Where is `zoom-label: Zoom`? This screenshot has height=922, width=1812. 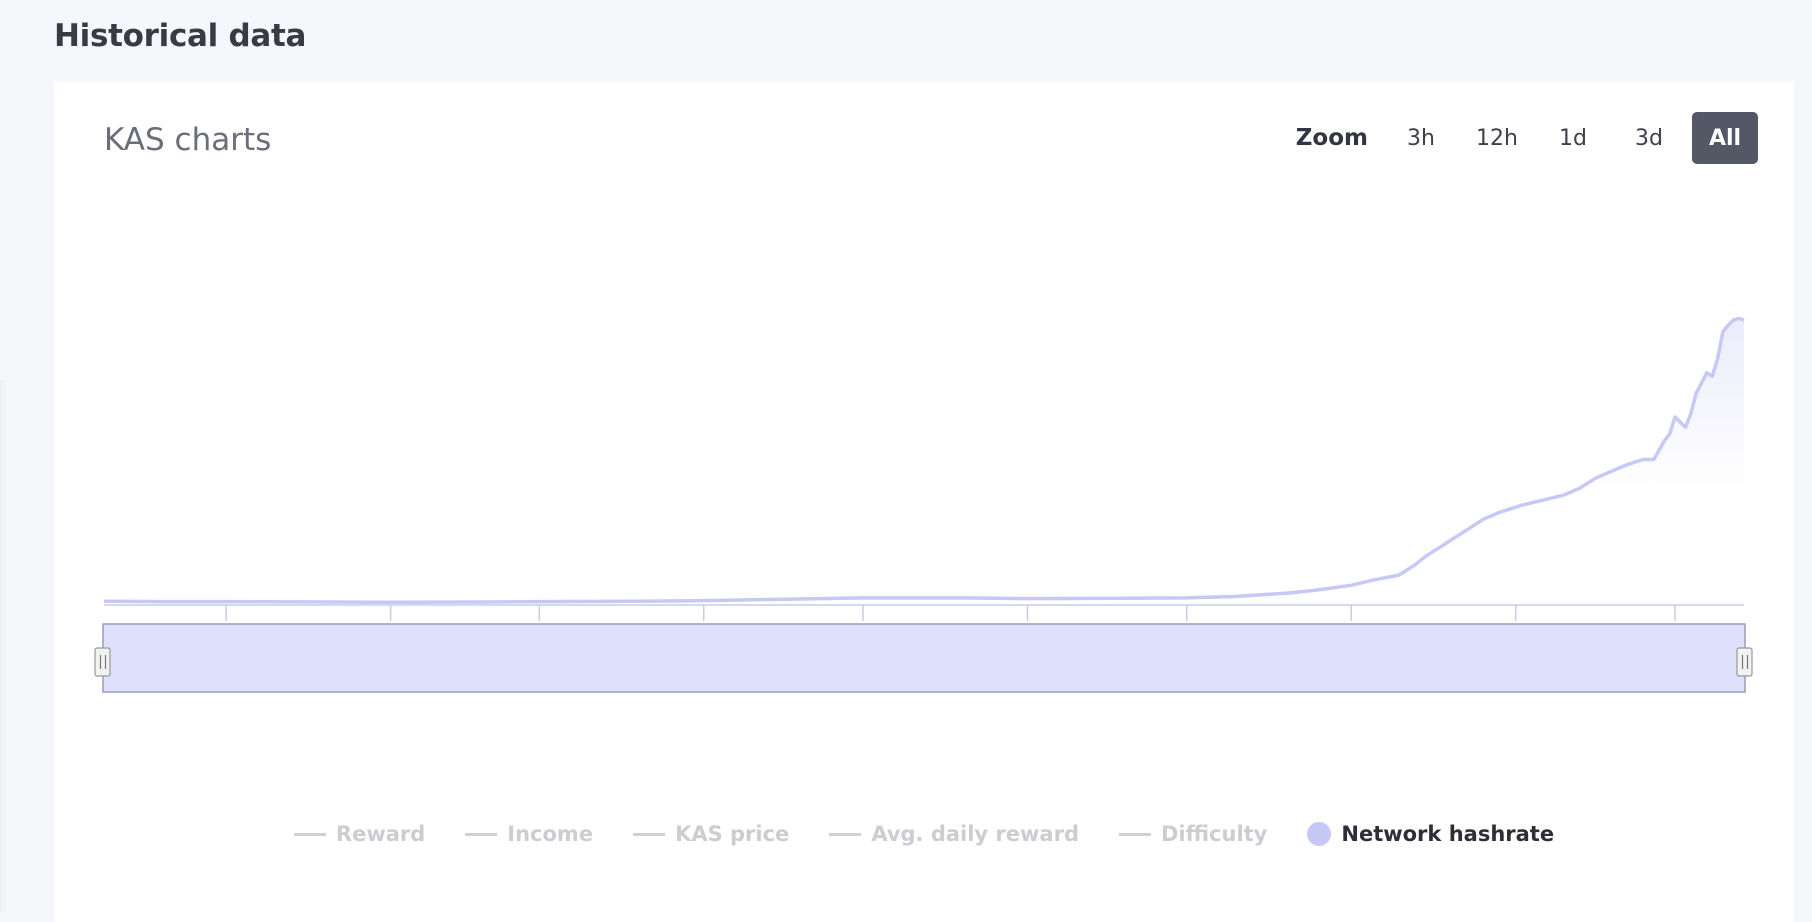 zoom-label: Zoom is located at coordinates (1331, 138).